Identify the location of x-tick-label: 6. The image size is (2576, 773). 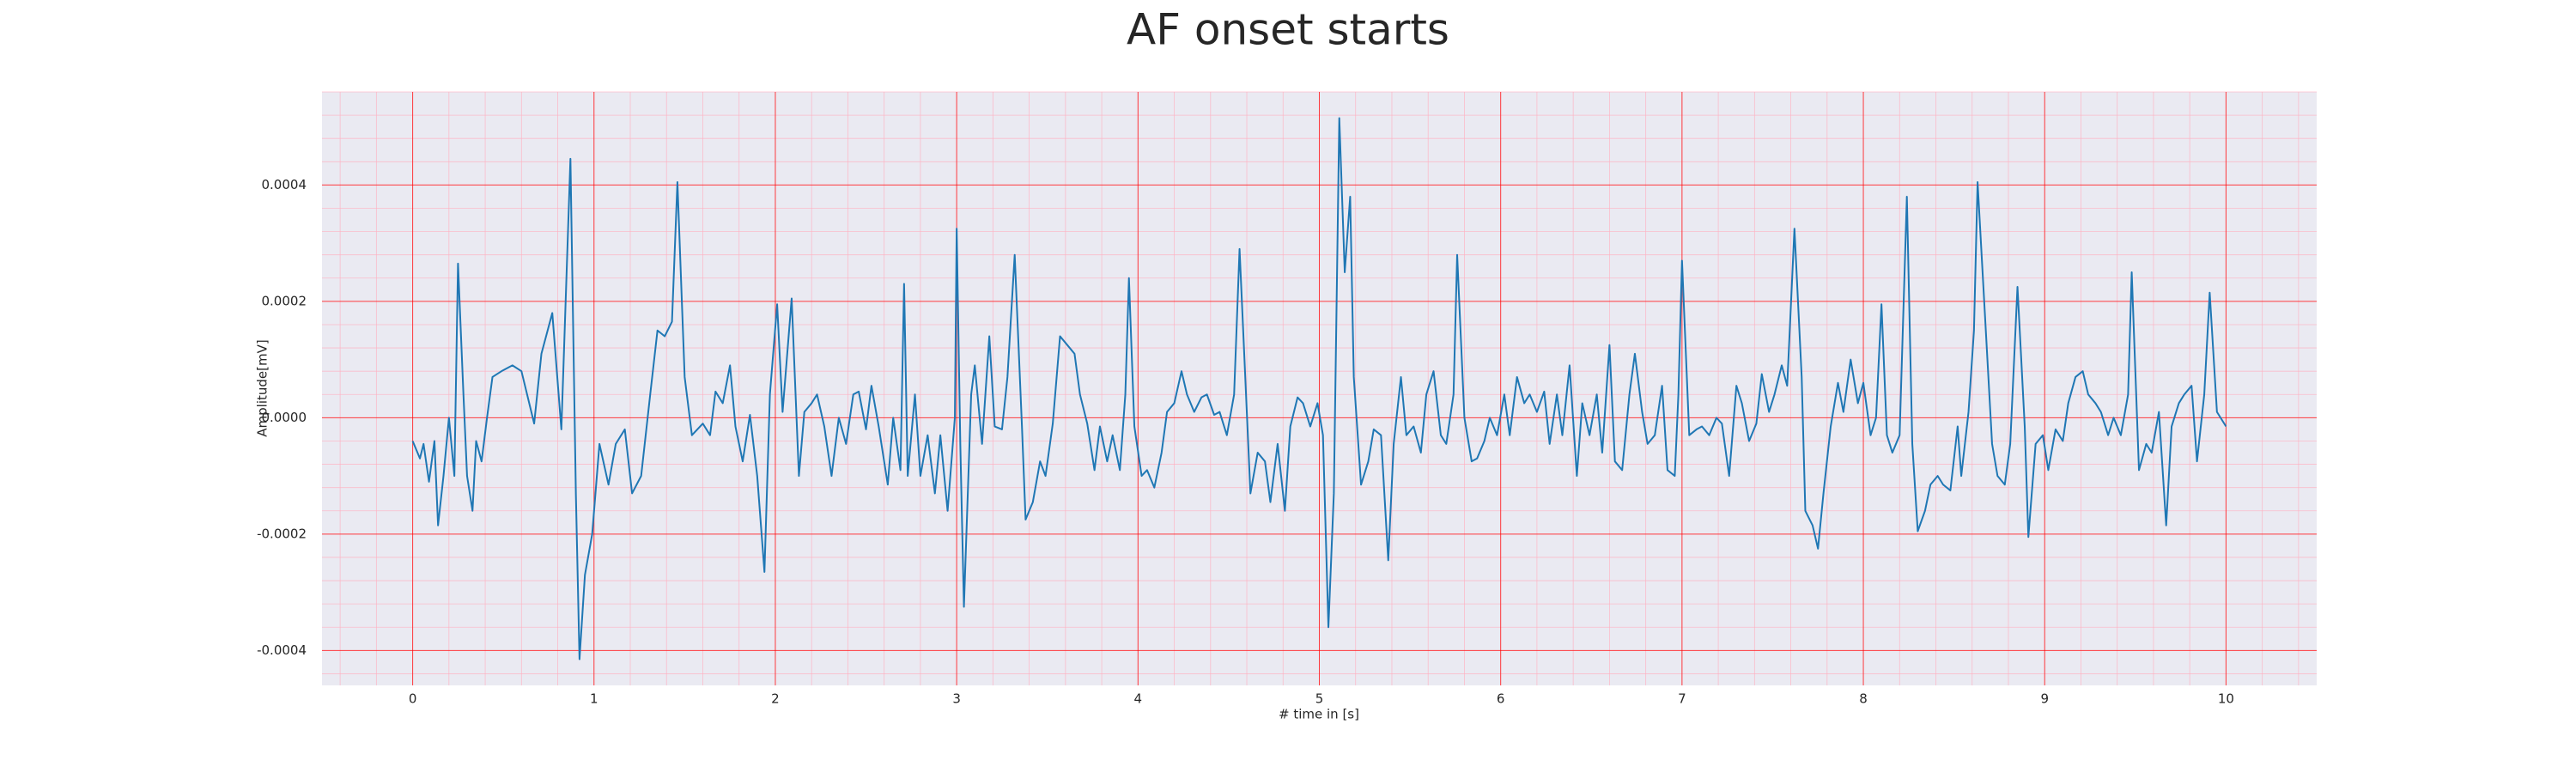
(1501, 699).